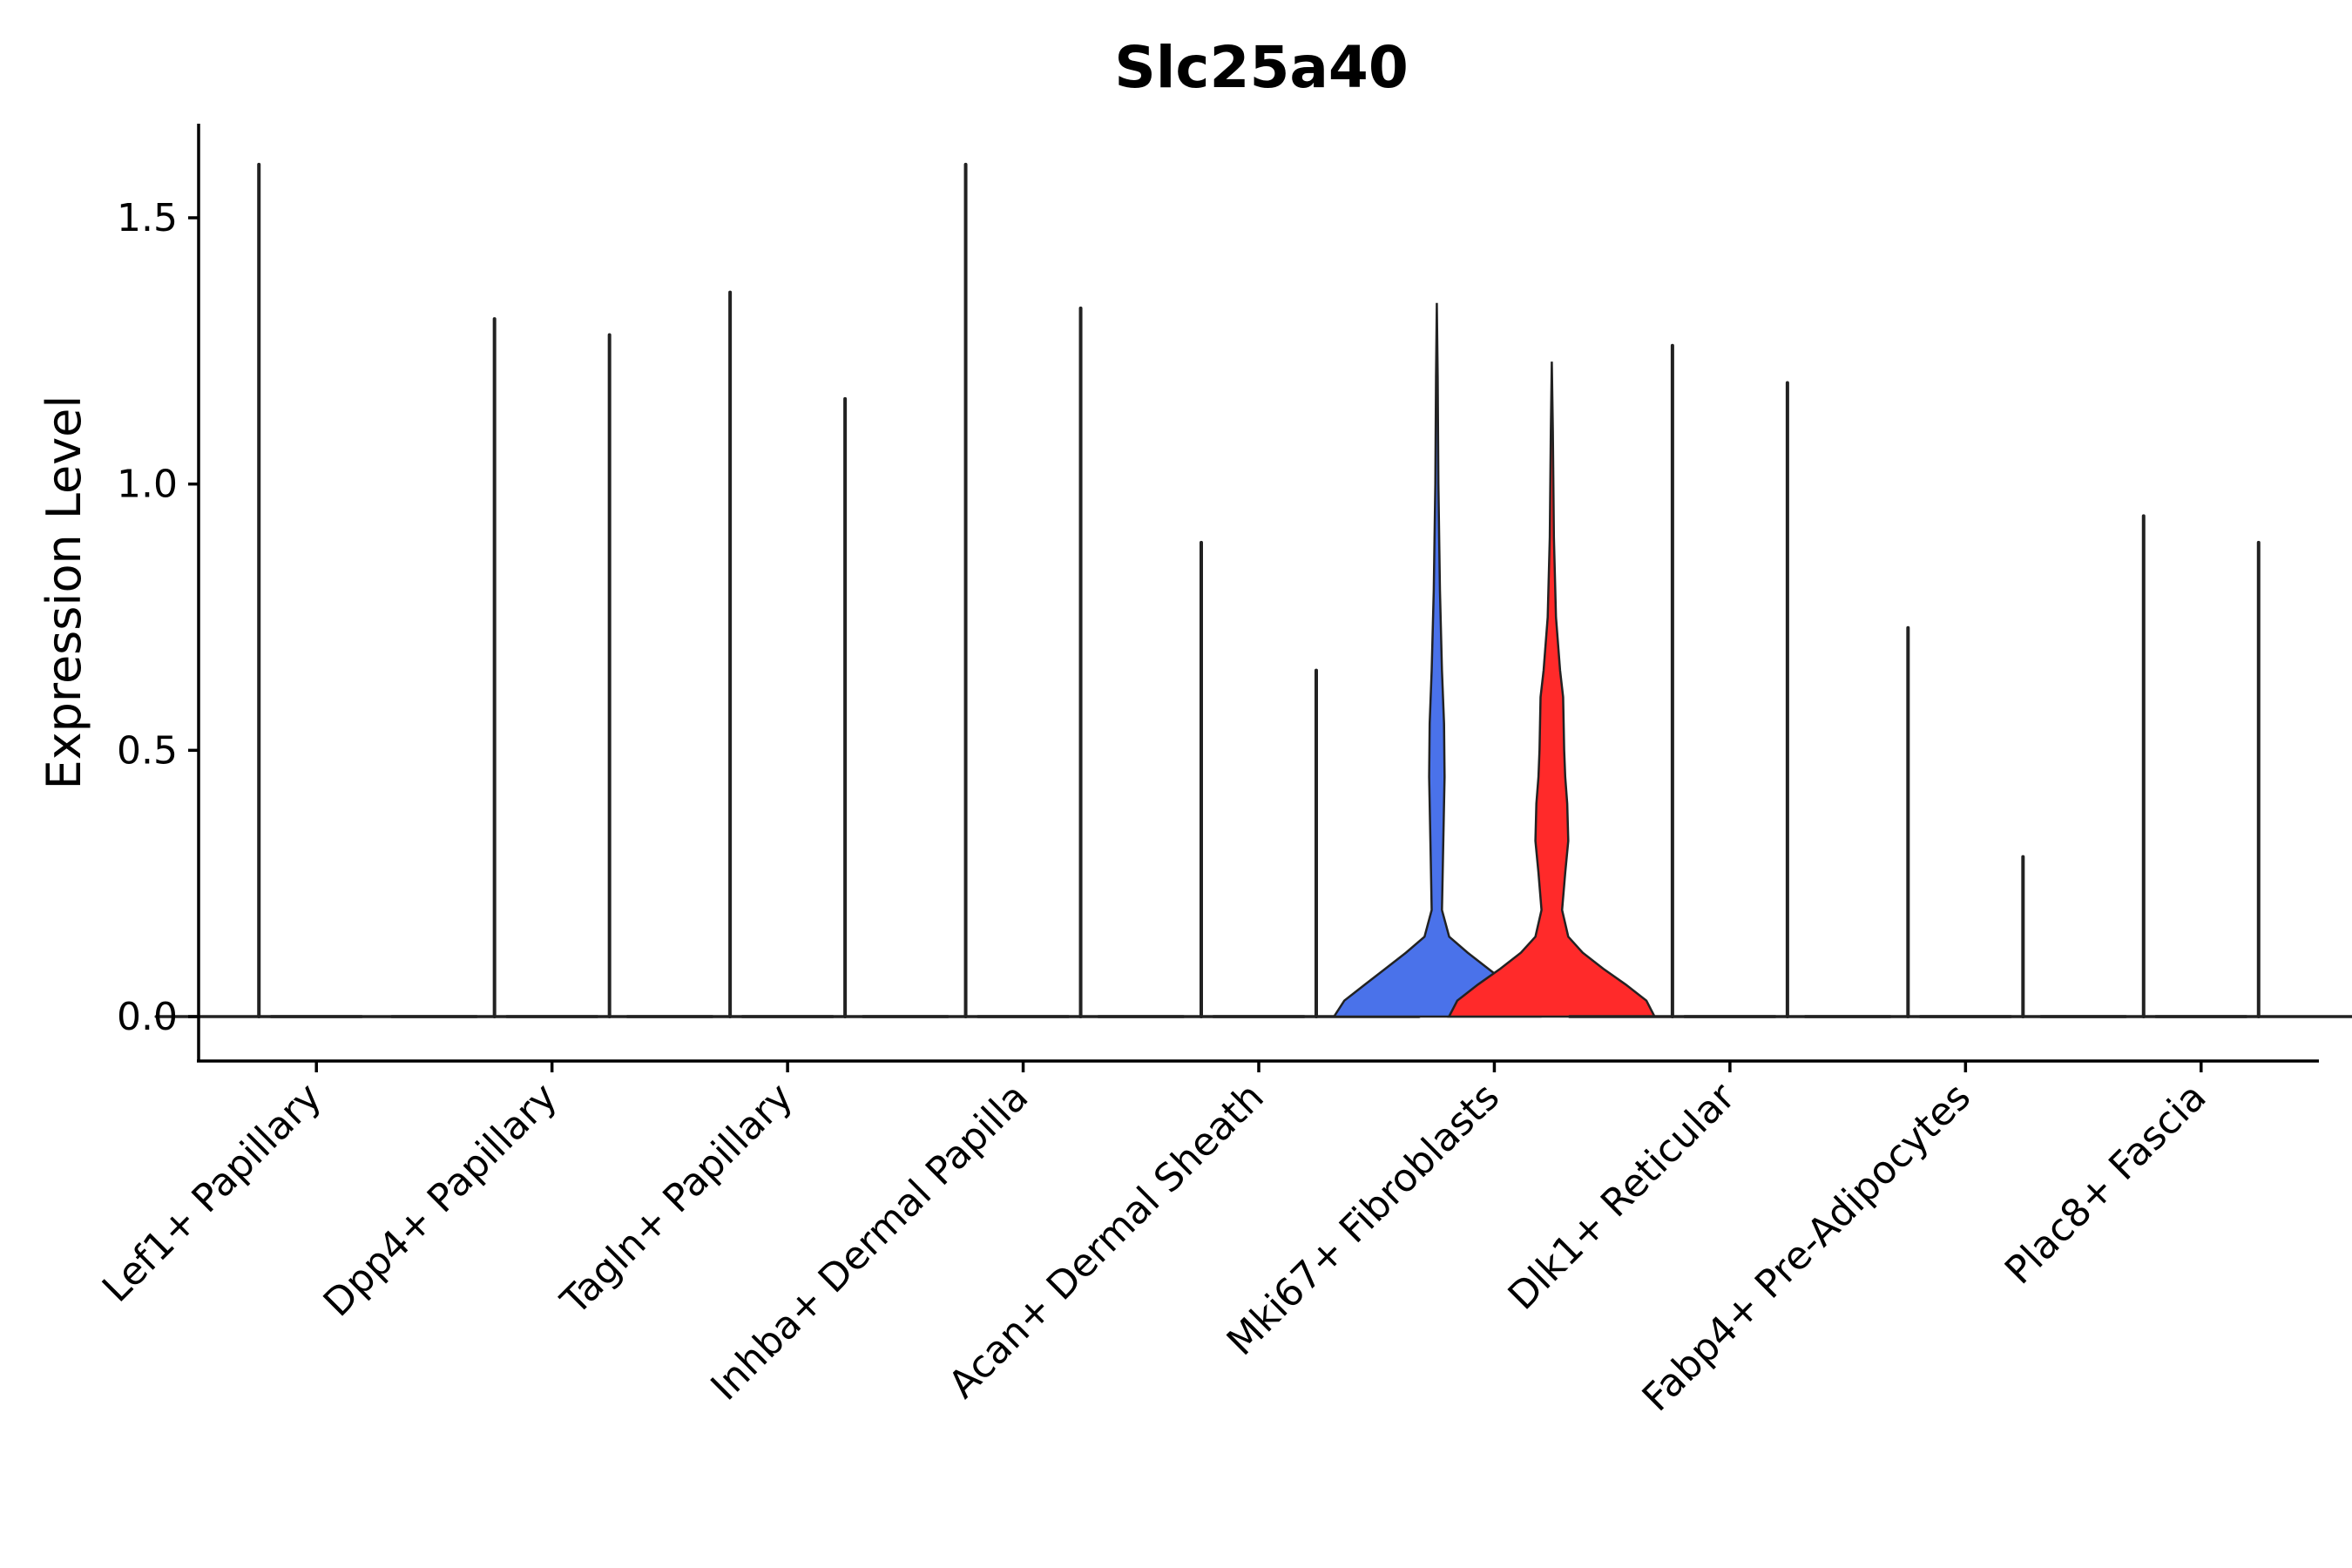  I want to click on y-tick-label: 0.0, so click(147, 1017).